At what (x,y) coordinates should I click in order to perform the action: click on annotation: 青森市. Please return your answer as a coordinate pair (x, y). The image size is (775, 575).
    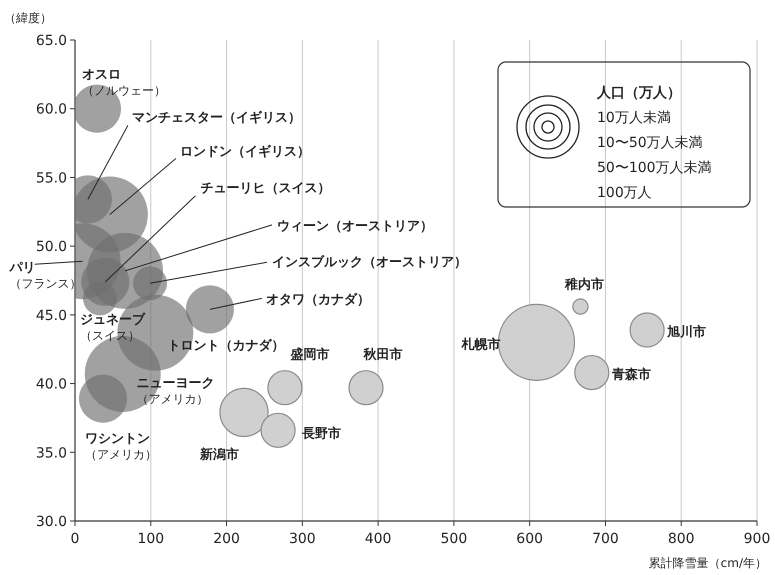
    Looking at the image, I should click on (630, 374).